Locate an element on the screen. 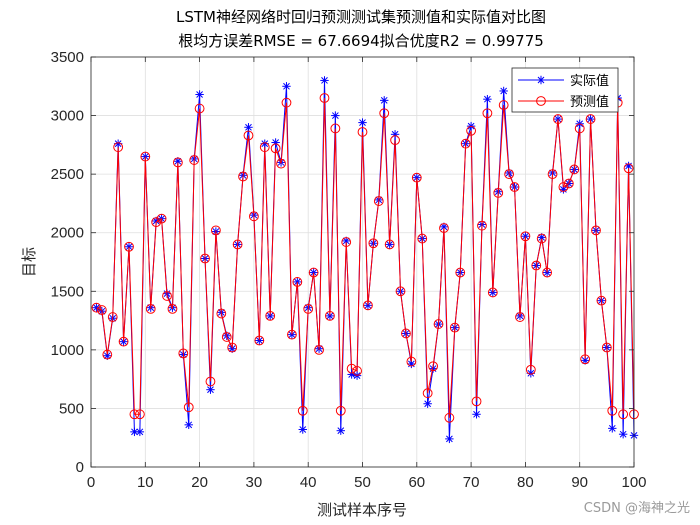  x-tick-label: 70 is located at coordinates (471, 482).